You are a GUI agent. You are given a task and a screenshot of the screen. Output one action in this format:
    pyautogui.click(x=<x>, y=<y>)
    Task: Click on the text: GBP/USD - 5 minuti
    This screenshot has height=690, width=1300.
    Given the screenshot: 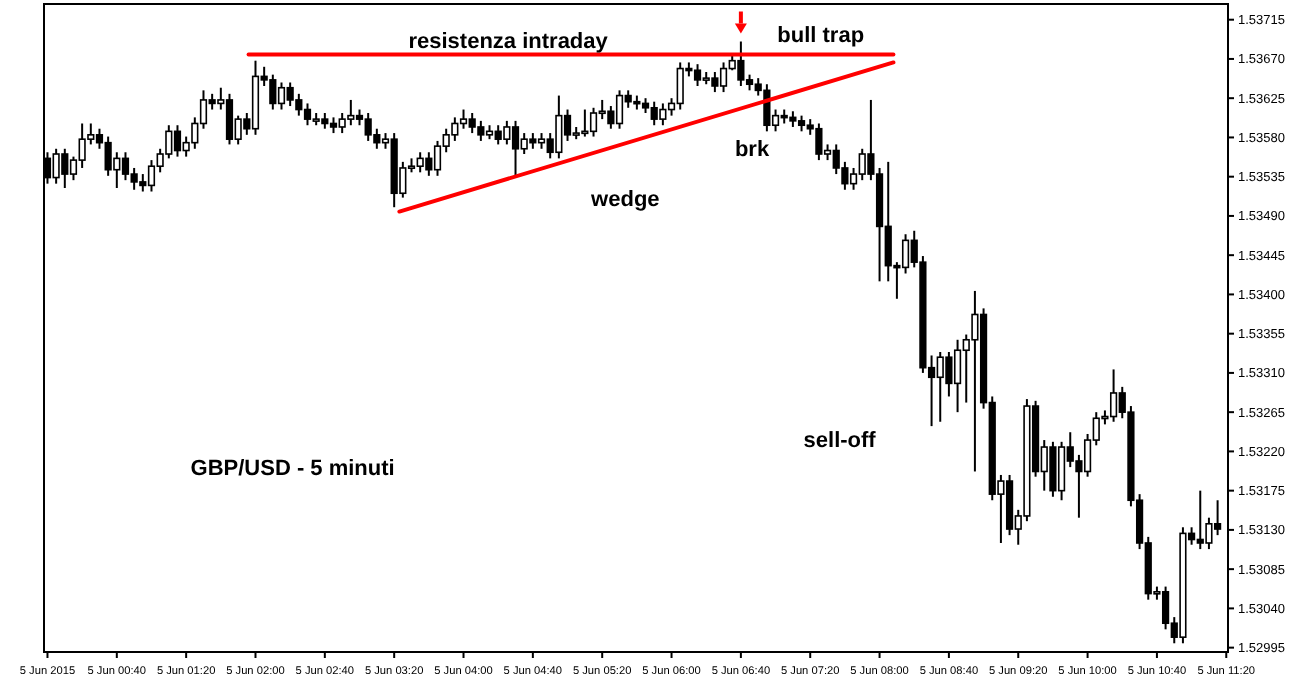 What is the action you would take?
    pyautogui.click(x=292, y=469)
    